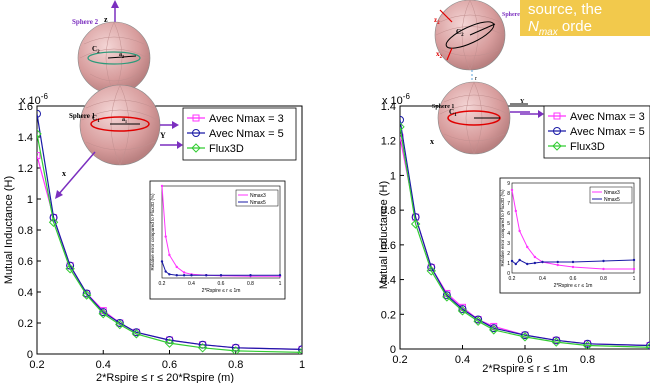 The width and height of the screenshot is (650, 383). I want to click on left-legend: Avec Nmax = 3 Avec Nmax = 5 Flux3D, so click(228, 134).